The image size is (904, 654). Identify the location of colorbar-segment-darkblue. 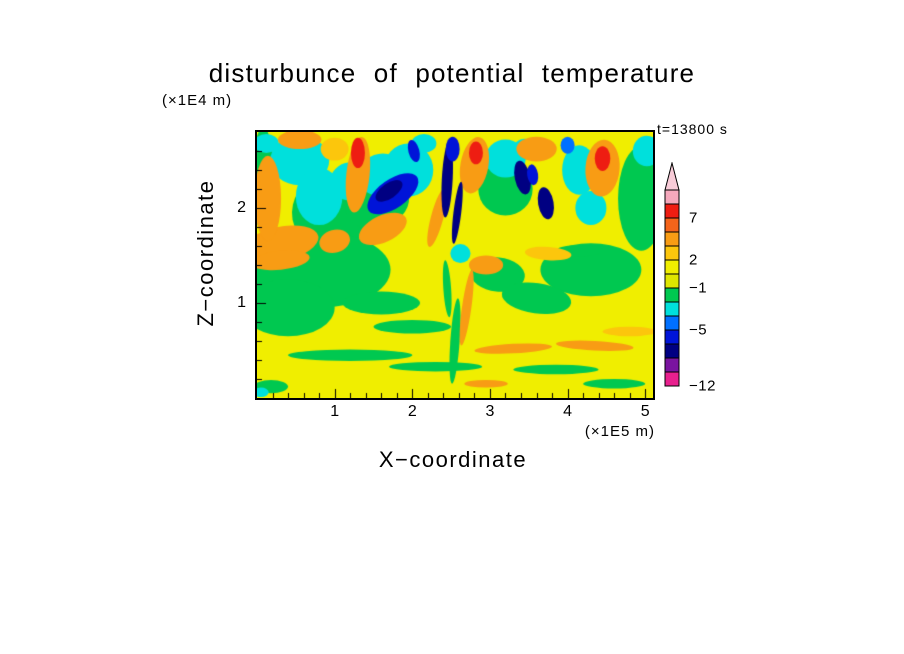
(672, 337).